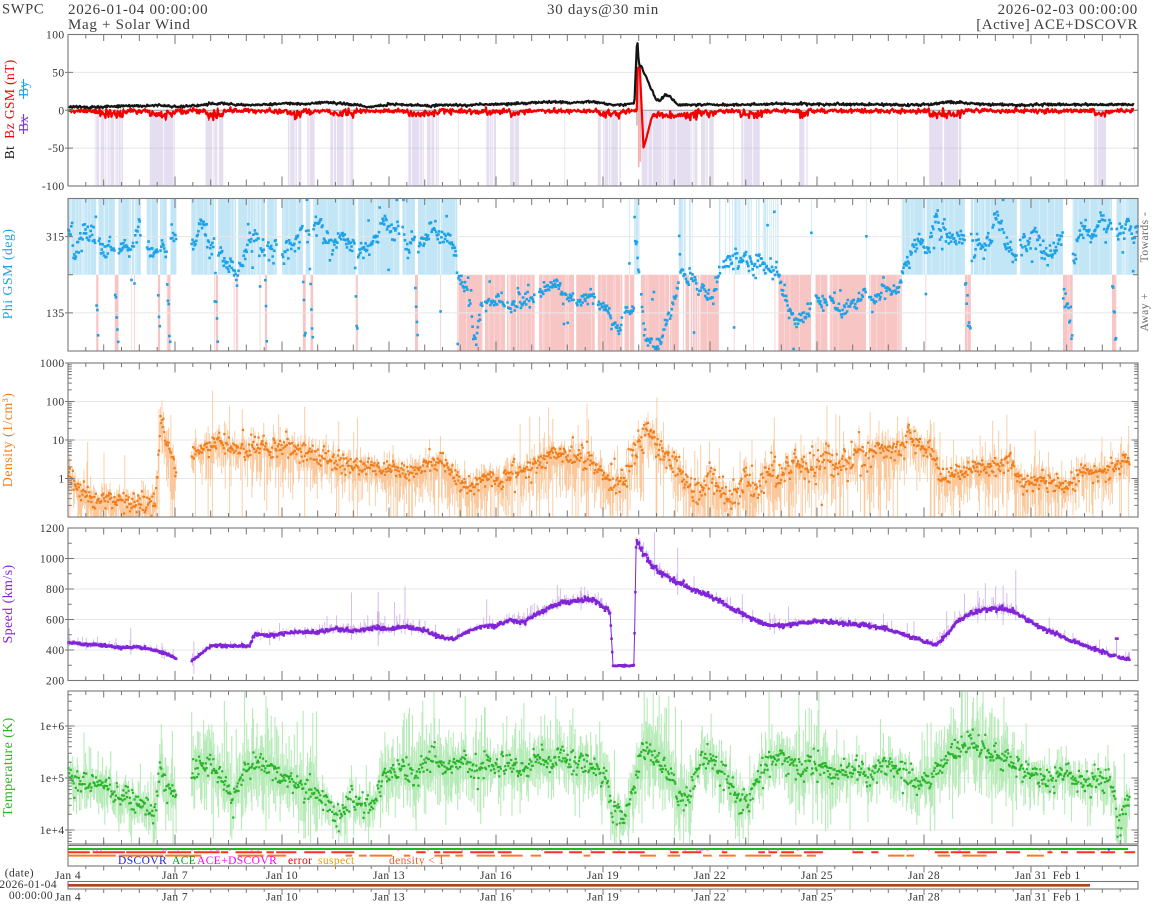 This screenshot has width=1158, height=905. Describe the element at coordinates (28, 885) in the screenshot. I see `svg-text: 2026-01-04` at that location.